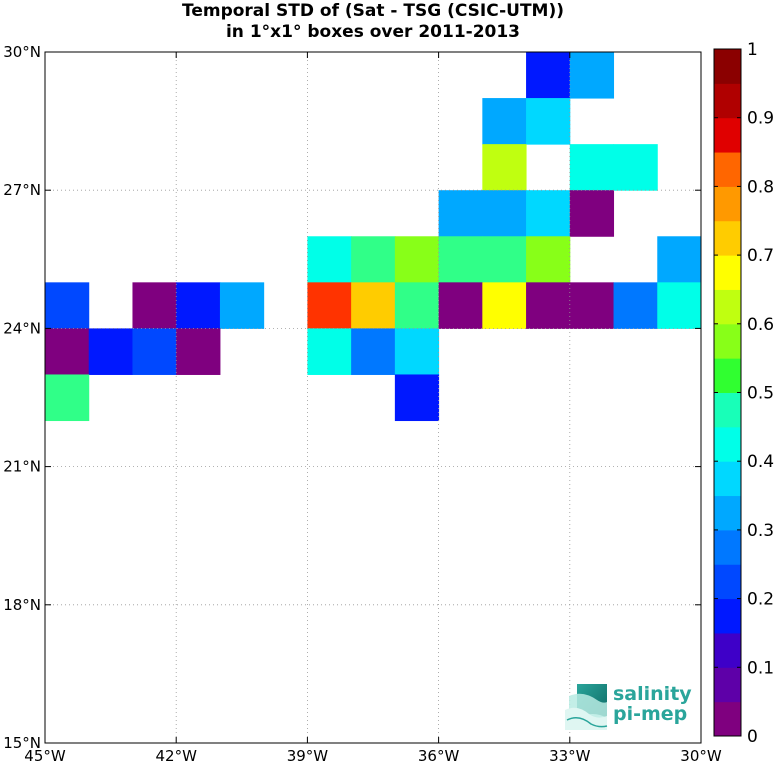 The height and width of the screenshot is (763, 778). I want to click on y-tick-label: 27°N, so click(22, 190).